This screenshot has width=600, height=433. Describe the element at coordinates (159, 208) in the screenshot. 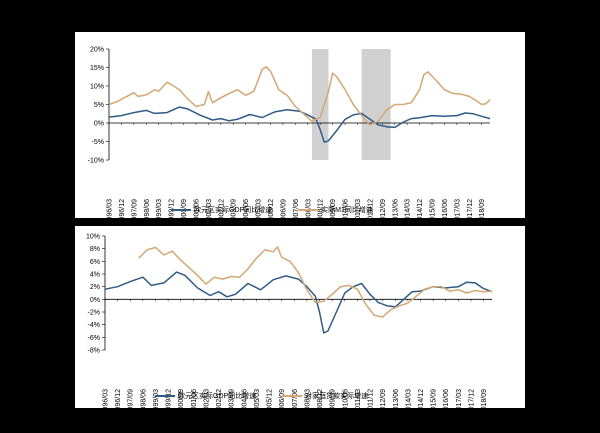

I see `x-tick-label: 1999/03` at that location.